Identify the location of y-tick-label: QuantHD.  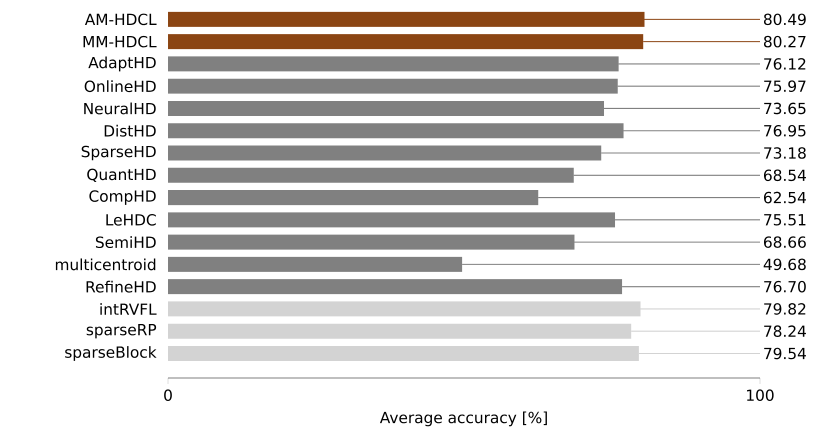
(121, 175).